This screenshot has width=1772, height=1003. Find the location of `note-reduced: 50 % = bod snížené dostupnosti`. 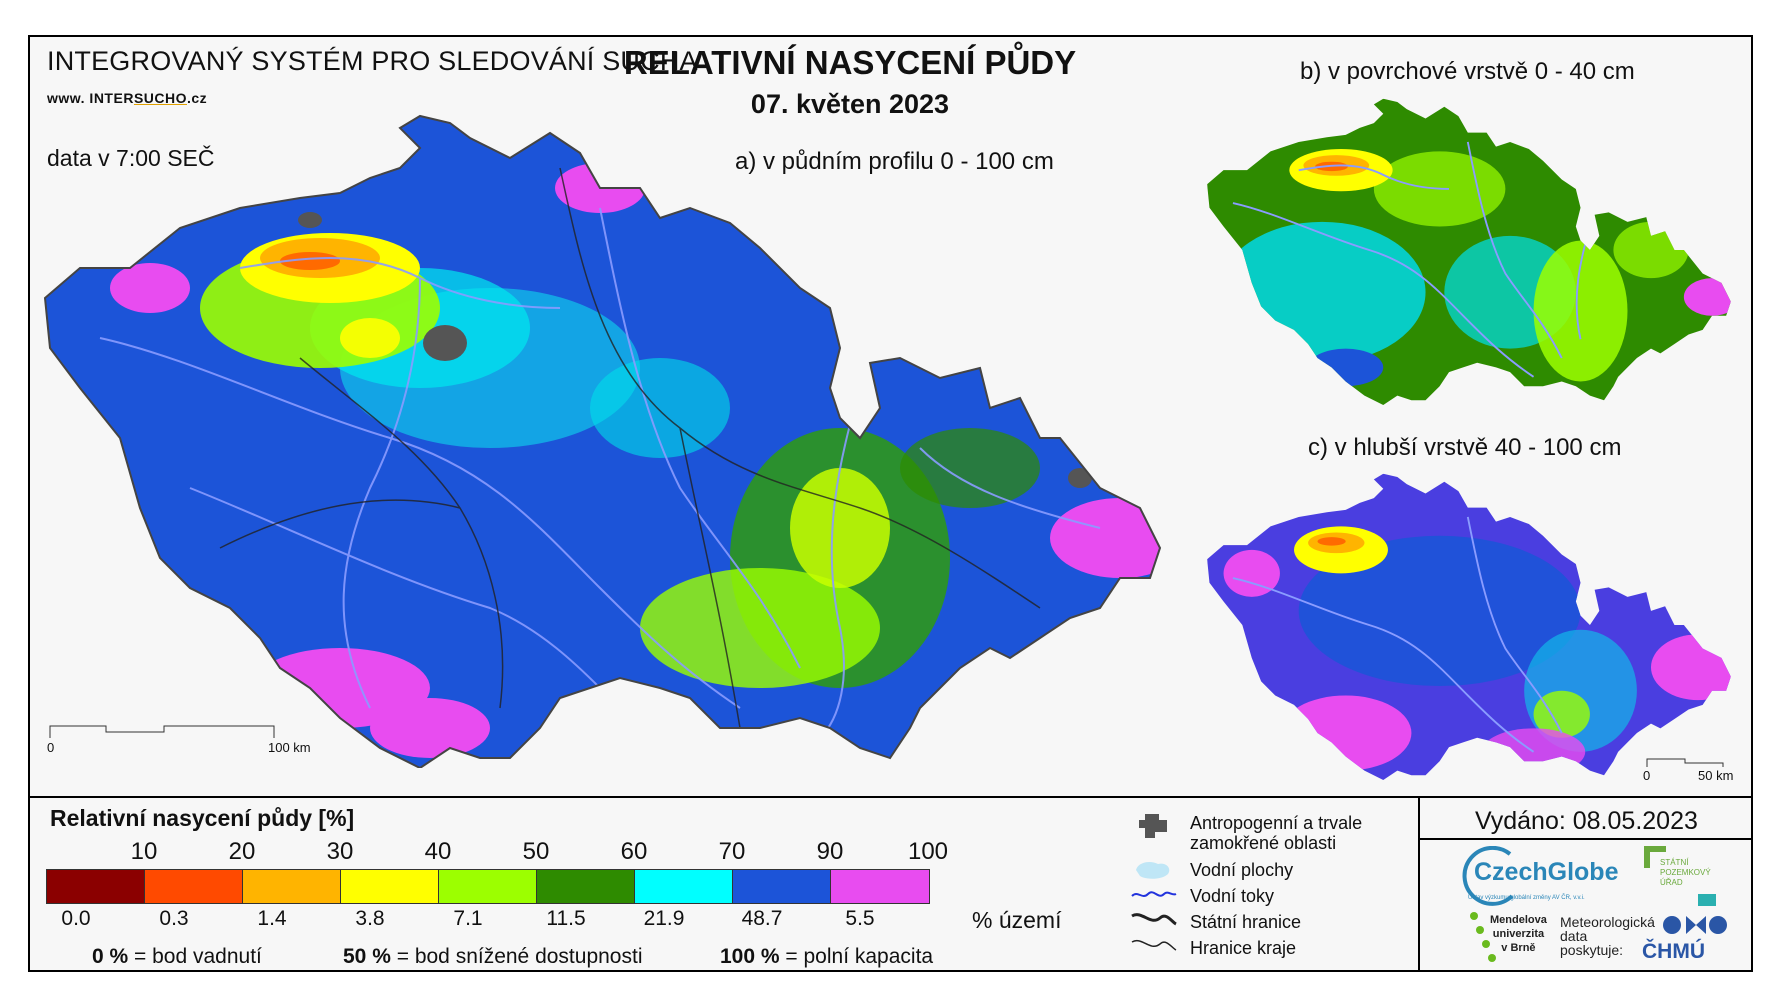

note-reduced: 50 % = bod snížené dostupnosti is located at coordinates (492, 957).